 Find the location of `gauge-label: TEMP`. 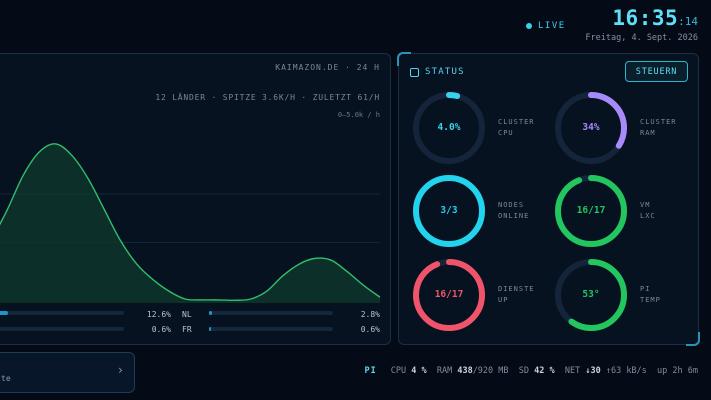

gauge-label: TEMP is located at coordinates (650, 300).